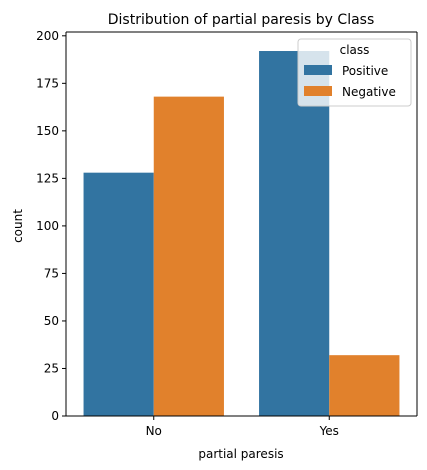 Image resolution: width=427 pixels, height=470 pixels. I want to click on legend-swatch-positive, so click(318, 70).